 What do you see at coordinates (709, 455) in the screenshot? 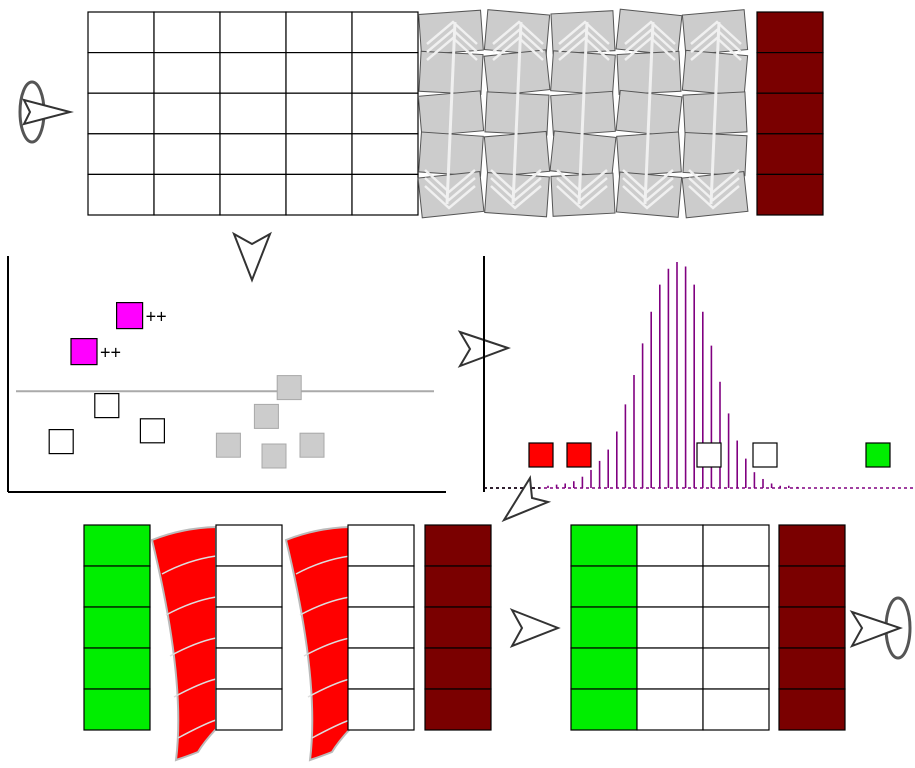
I see `distribution-markers` at bounding box center [709, 455].